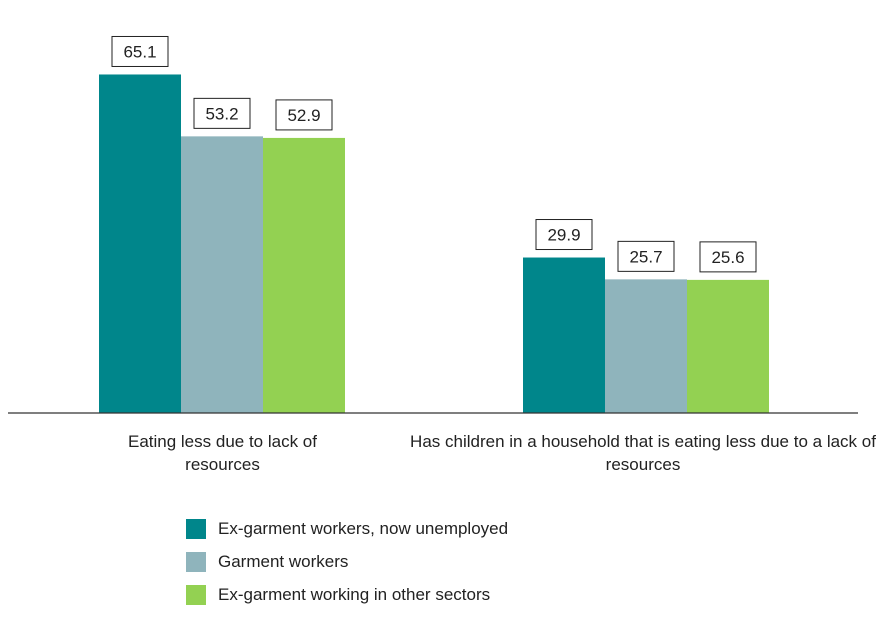  I want to click on data-label: 53.2, so click(221, 113).